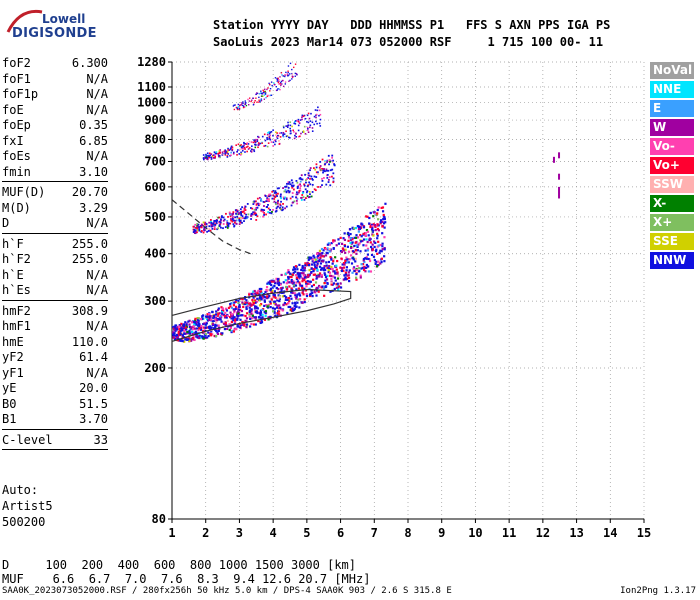 This screenshot has width=700, height=600. What do you see at coordinates (55, 224) in the screenshot?
I see `param-row: D N/A` at bounding box center [55, 224].